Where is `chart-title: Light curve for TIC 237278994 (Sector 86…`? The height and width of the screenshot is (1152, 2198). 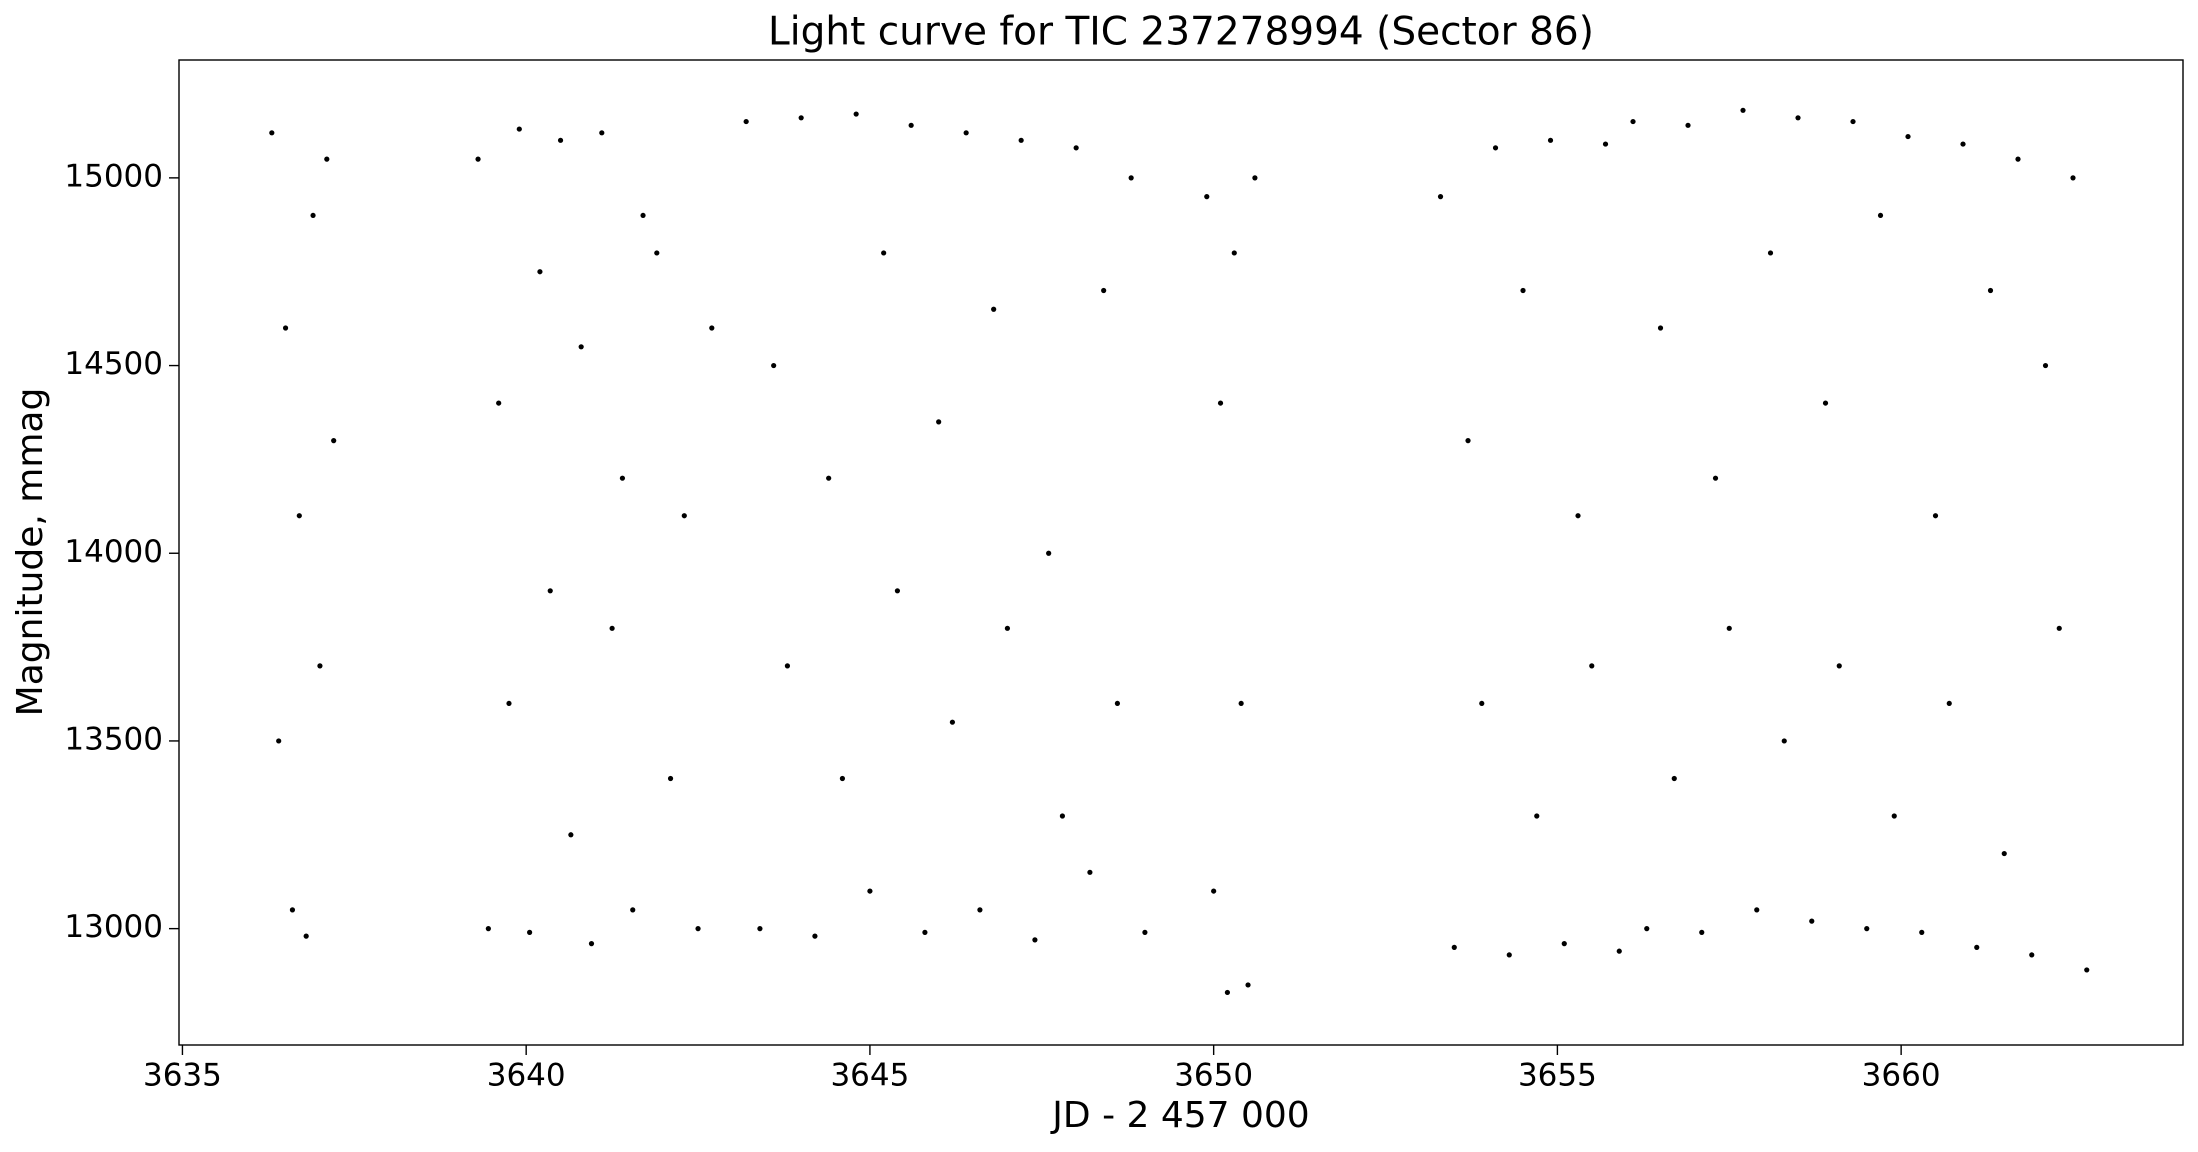 chart-title: Light curve for TIC 237278994 (Sector 86… is located at coordinates (1181, 32).